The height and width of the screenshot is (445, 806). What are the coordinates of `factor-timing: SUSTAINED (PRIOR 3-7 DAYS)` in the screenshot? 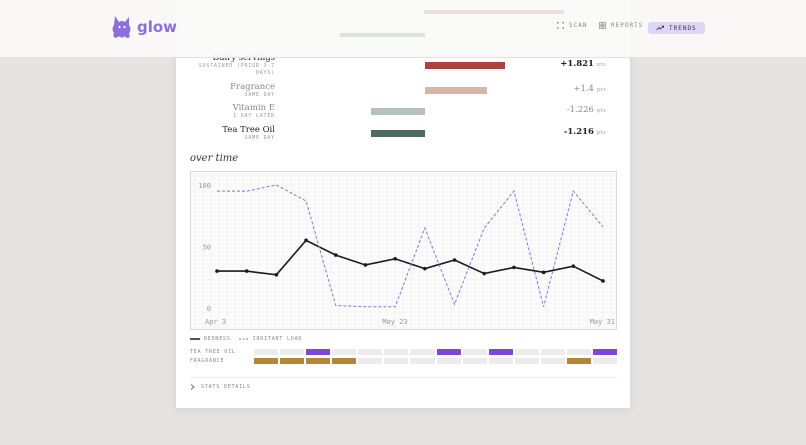 It's located at (236, 69).